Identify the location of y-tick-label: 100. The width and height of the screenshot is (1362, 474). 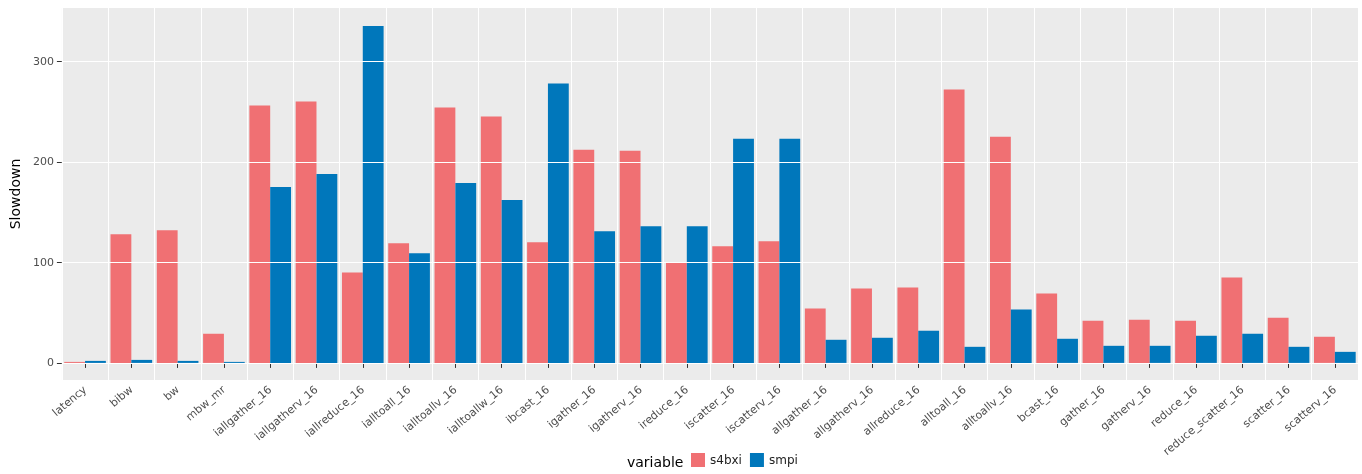
(43, 262).